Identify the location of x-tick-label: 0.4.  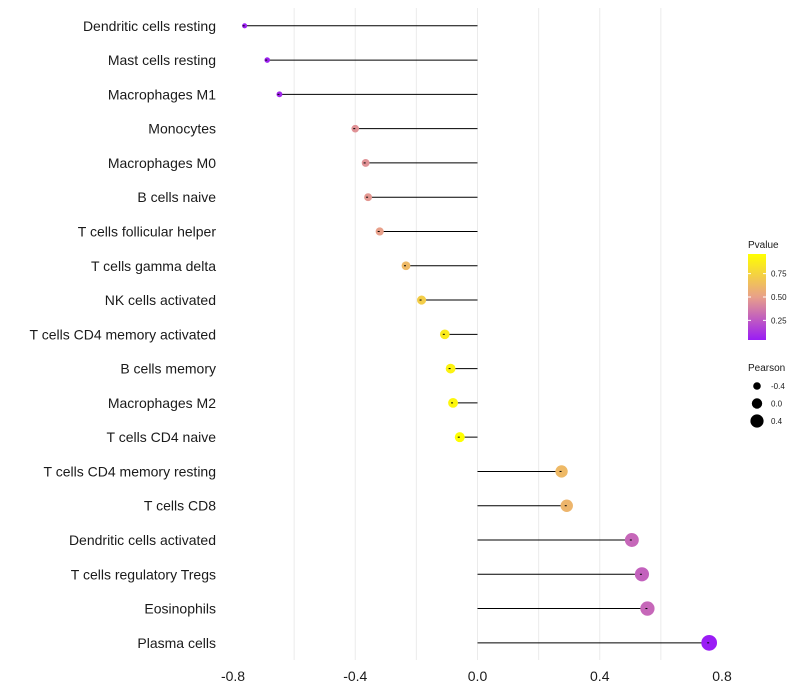
(600, 676).